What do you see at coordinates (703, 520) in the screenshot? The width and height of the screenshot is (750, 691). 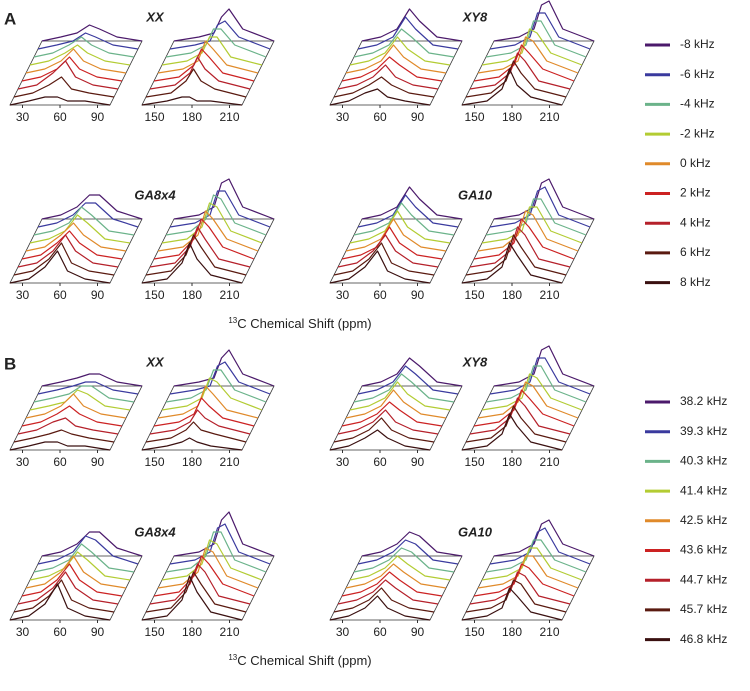 I see `legend-label: 42.5 kHz` at bounding box center [703, 520].